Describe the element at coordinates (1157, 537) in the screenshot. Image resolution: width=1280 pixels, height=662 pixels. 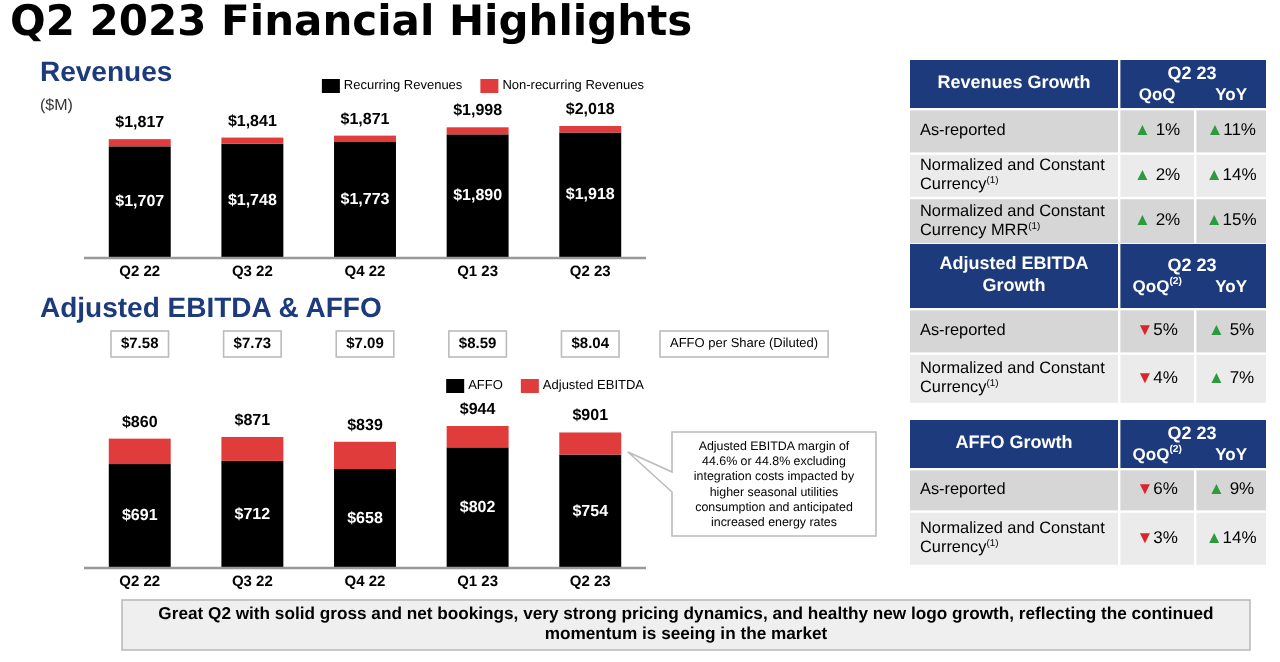
I see `text: ▼3%` at that location.